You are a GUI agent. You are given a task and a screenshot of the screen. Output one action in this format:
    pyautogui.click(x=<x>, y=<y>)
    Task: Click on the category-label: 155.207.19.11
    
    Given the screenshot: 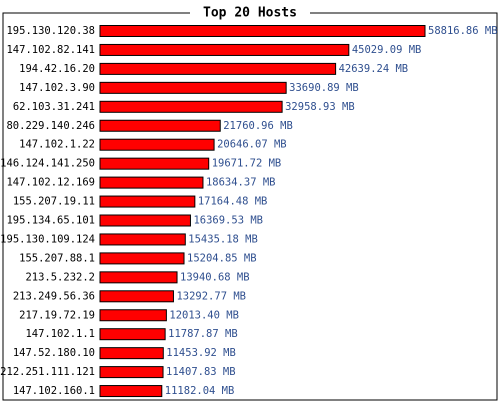 What is the action you would take?
    pyautogui.click(x=54, y=202)
    